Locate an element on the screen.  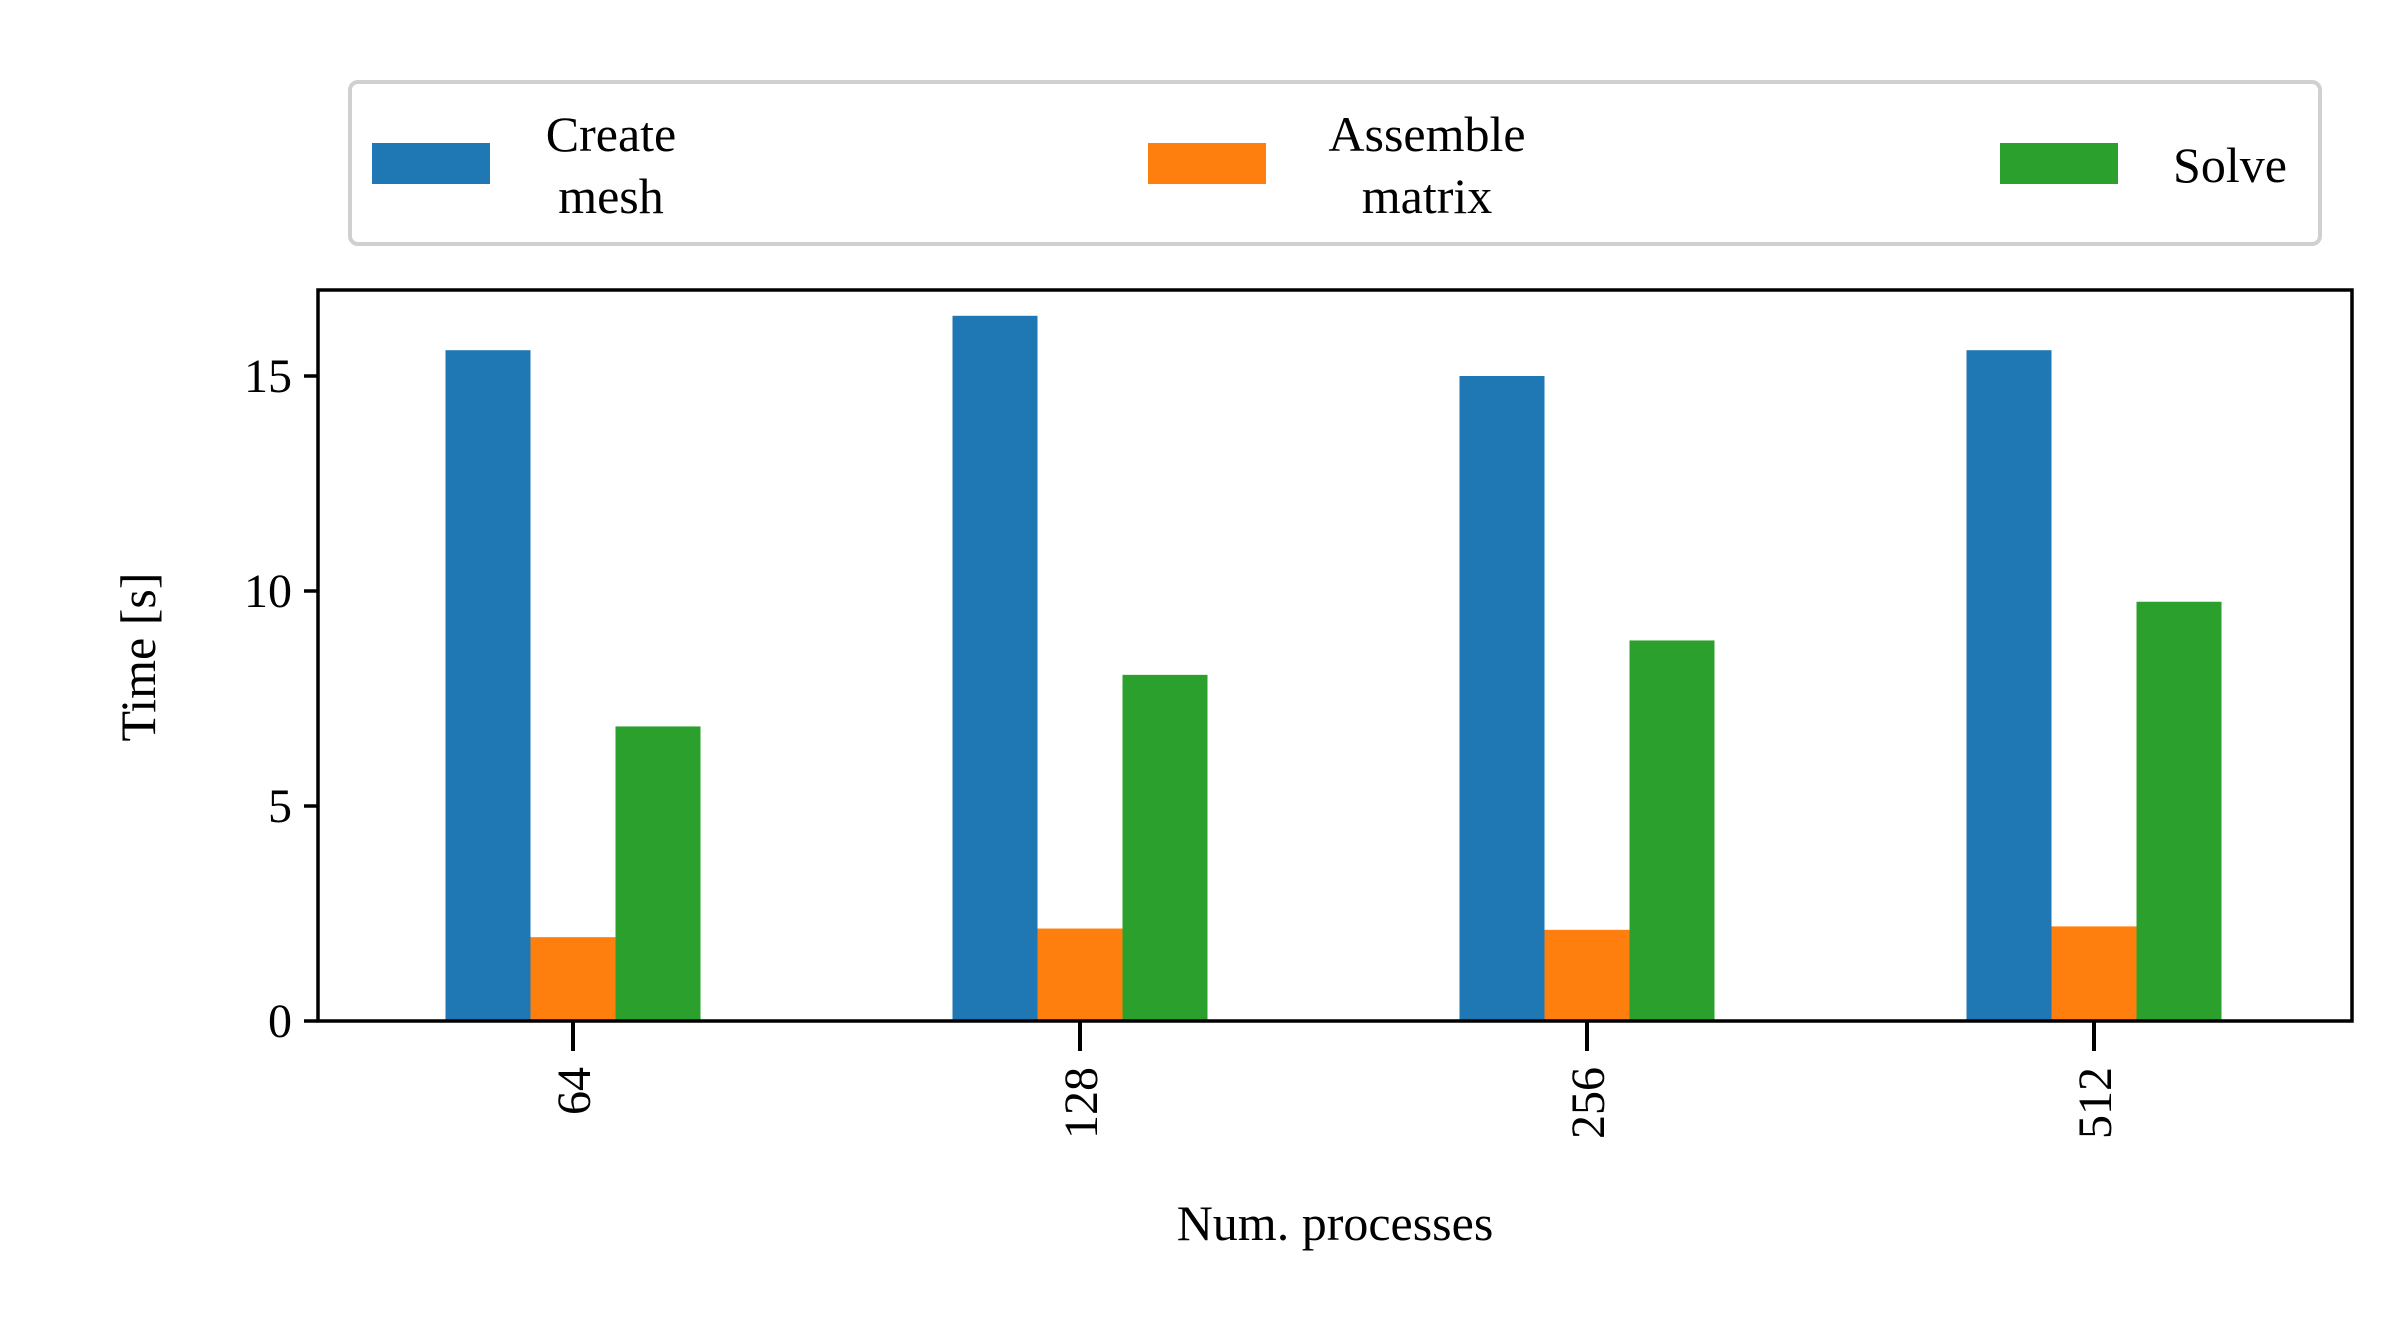
x-tick-label: 128 is located at coordinates (1081, 1103).